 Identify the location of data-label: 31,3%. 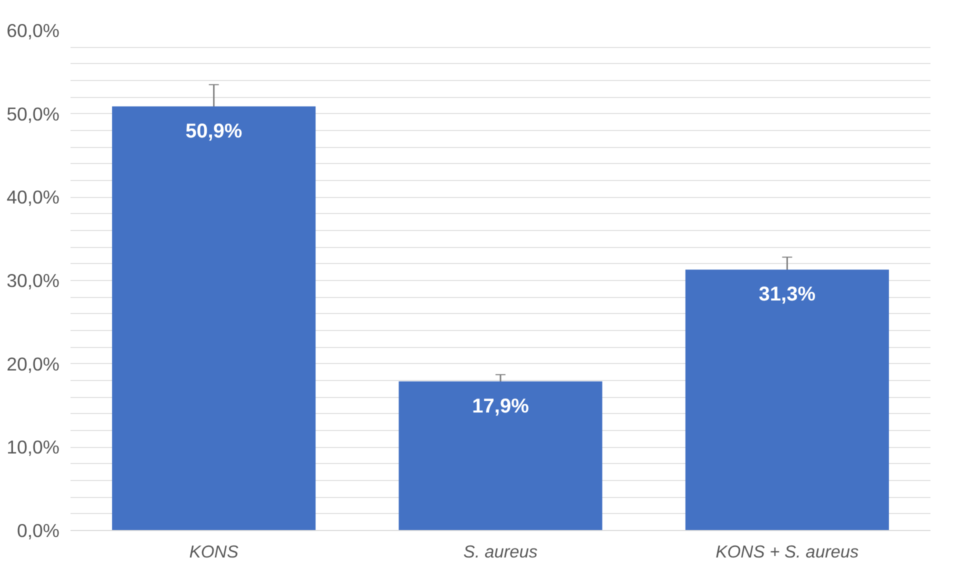
(787, 295).